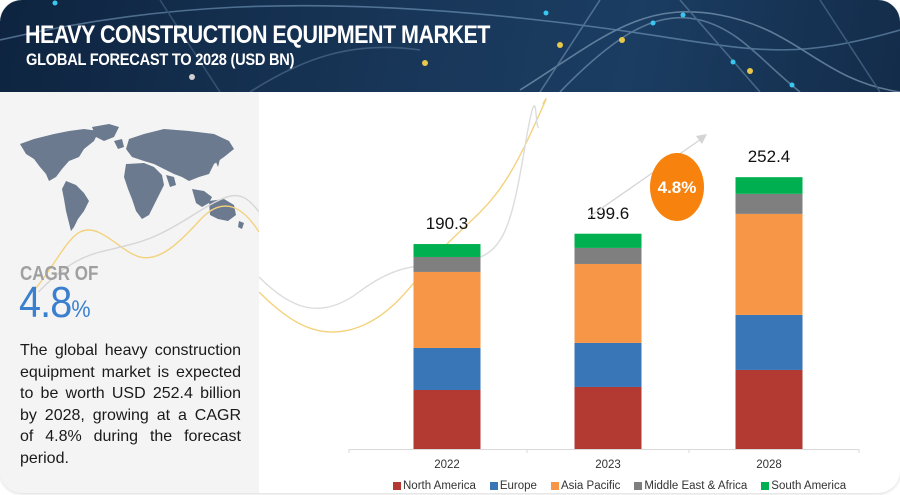 This screenshot has width=900, height=495. I want to click on bar-segment-north-america-2022, so click(447, 419).